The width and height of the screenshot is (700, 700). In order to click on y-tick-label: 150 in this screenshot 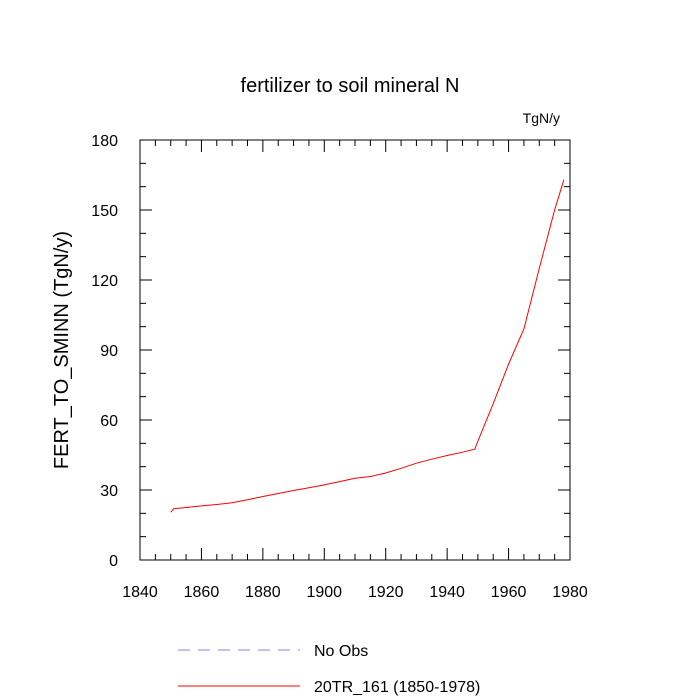, I will do `click(104, 211)`.